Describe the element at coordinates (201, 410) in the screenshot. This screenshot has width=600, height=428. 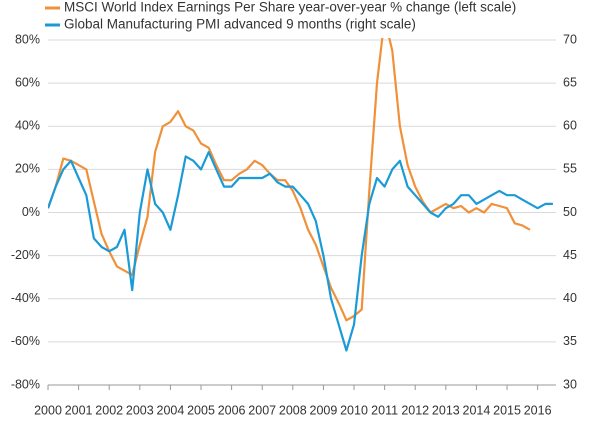
I see `x-tick-label: 2005` at that location.